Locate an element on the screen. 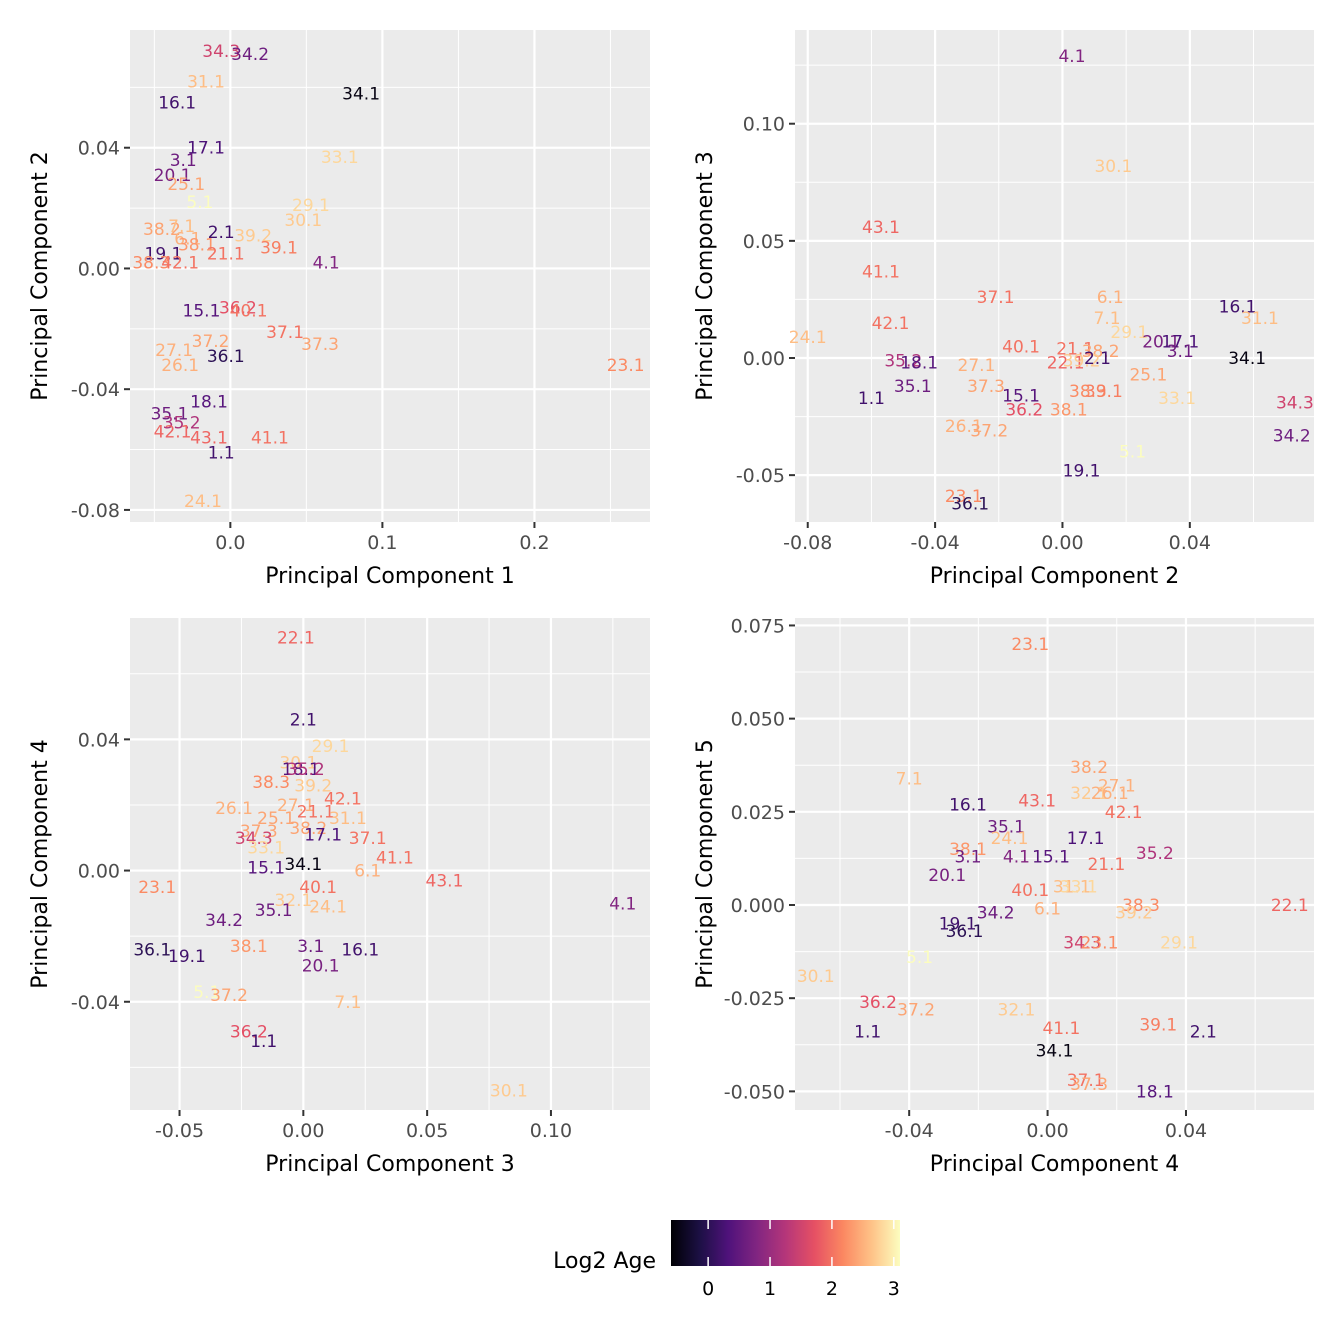  point-label: 16.1 is located at coordinates (1238, 307).